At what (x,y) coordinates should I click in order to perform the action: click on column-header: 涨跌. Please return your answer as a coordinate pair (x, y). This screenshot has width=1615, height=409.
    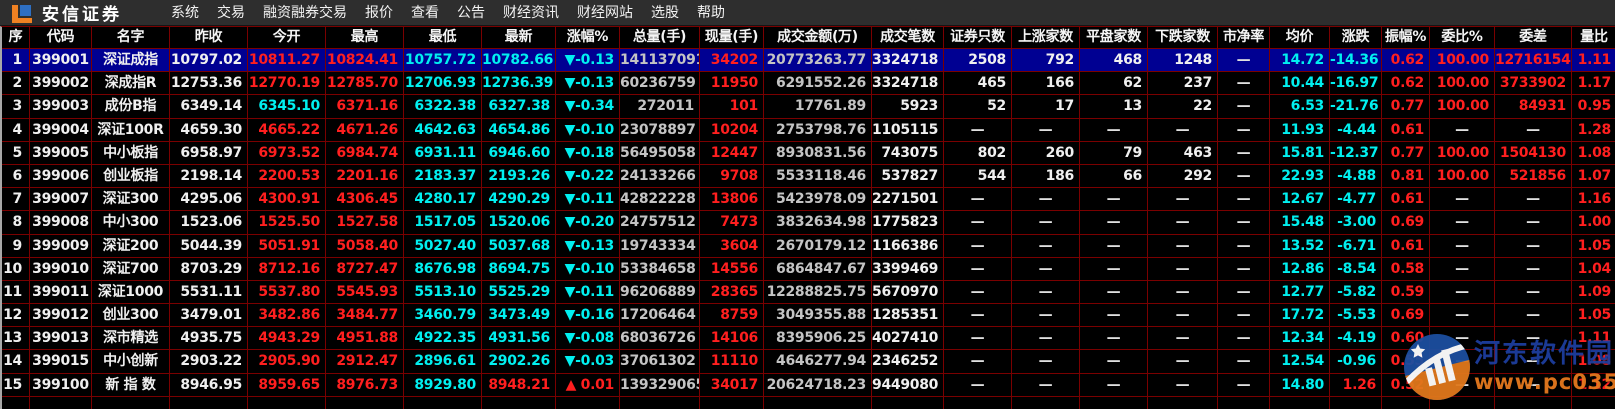
    Looking at the image, I should click on (1356, 37).